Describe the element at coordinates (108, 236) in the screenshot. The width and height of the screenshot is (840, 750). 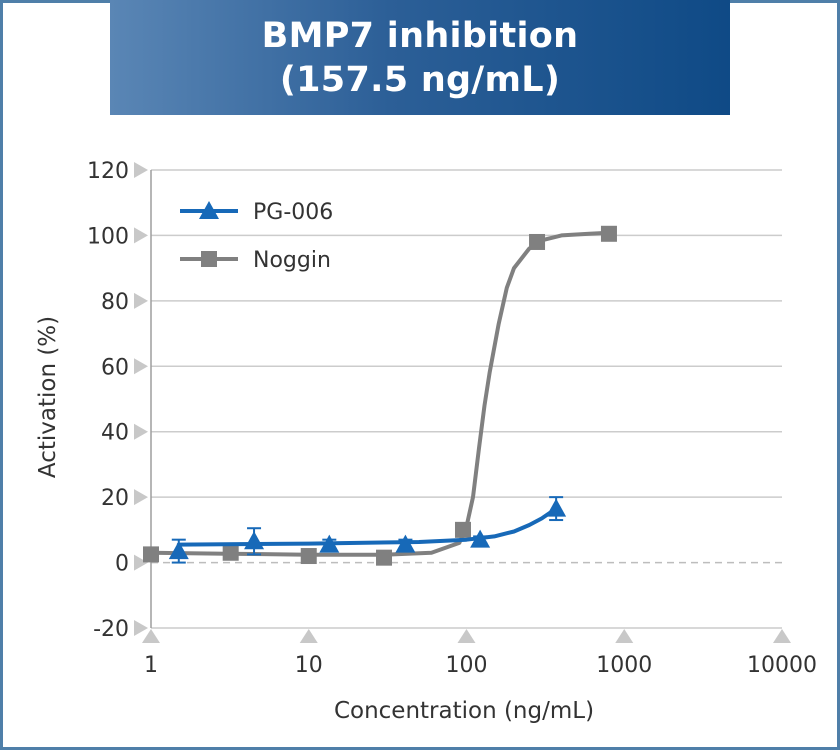
I see `y-tick-label-100: 100` at that location.